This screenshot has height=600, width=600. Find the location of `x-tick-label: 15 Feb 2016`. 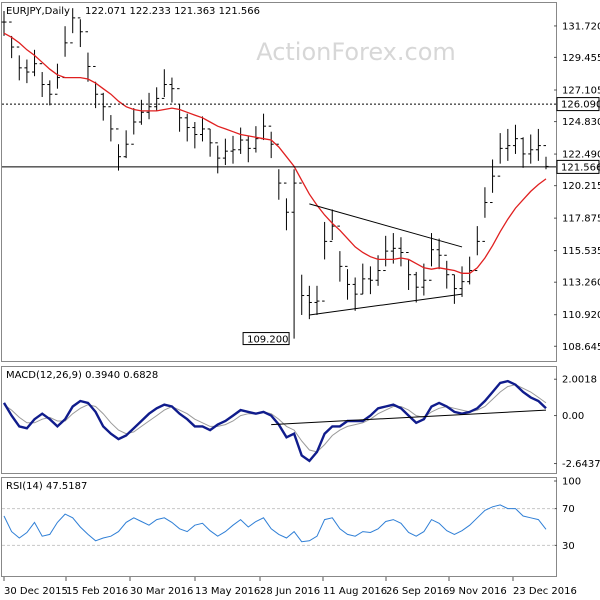

x-tick-label: 15 Feb 2016 is located at coordinates (97, 591).